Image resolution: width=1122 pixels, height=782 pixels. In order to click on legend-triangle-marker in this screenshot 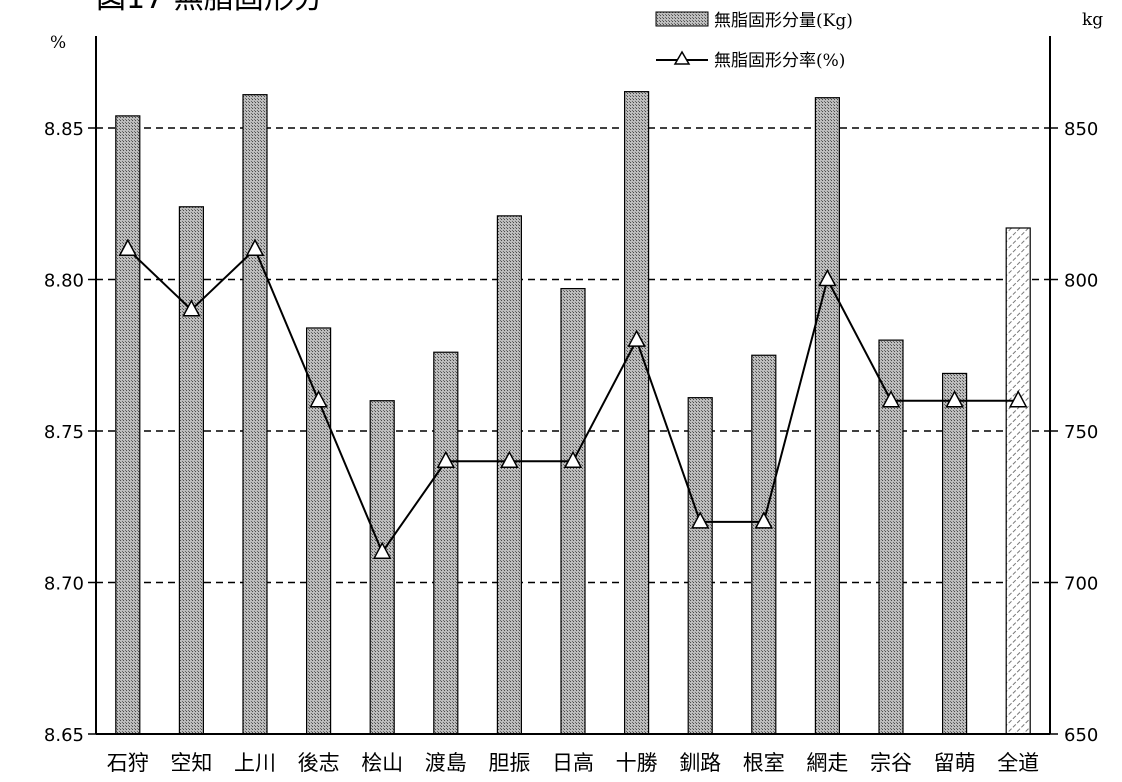, I will do `click(682, 57)`.